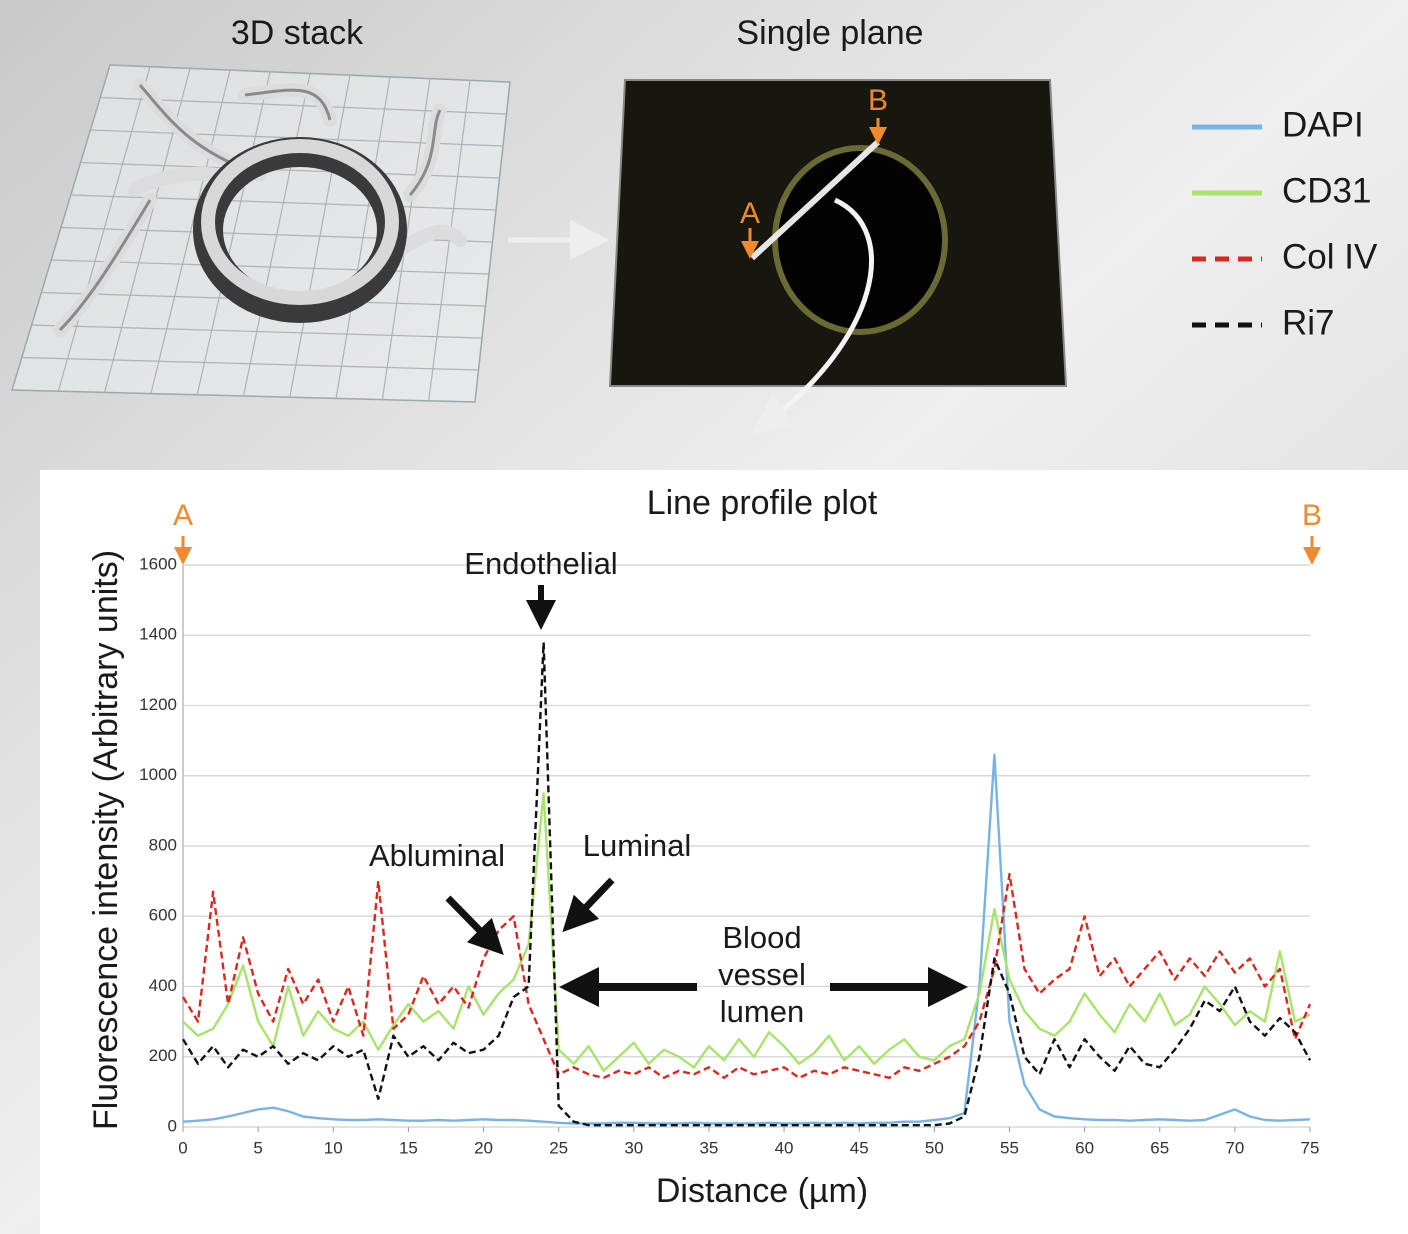 Image resolution: width=1408 pixels, height=1234 pixels. I want to click on x-tick-label: 55, so click(1009, 1147).